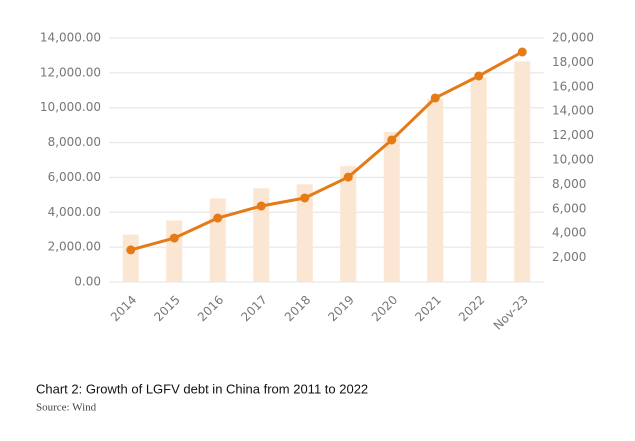 The width and height of the screenshot is (635, 441). Describe the element at coordinates (253, 308) in the screenshot. I see `x-tick-label: 2017` at that location.